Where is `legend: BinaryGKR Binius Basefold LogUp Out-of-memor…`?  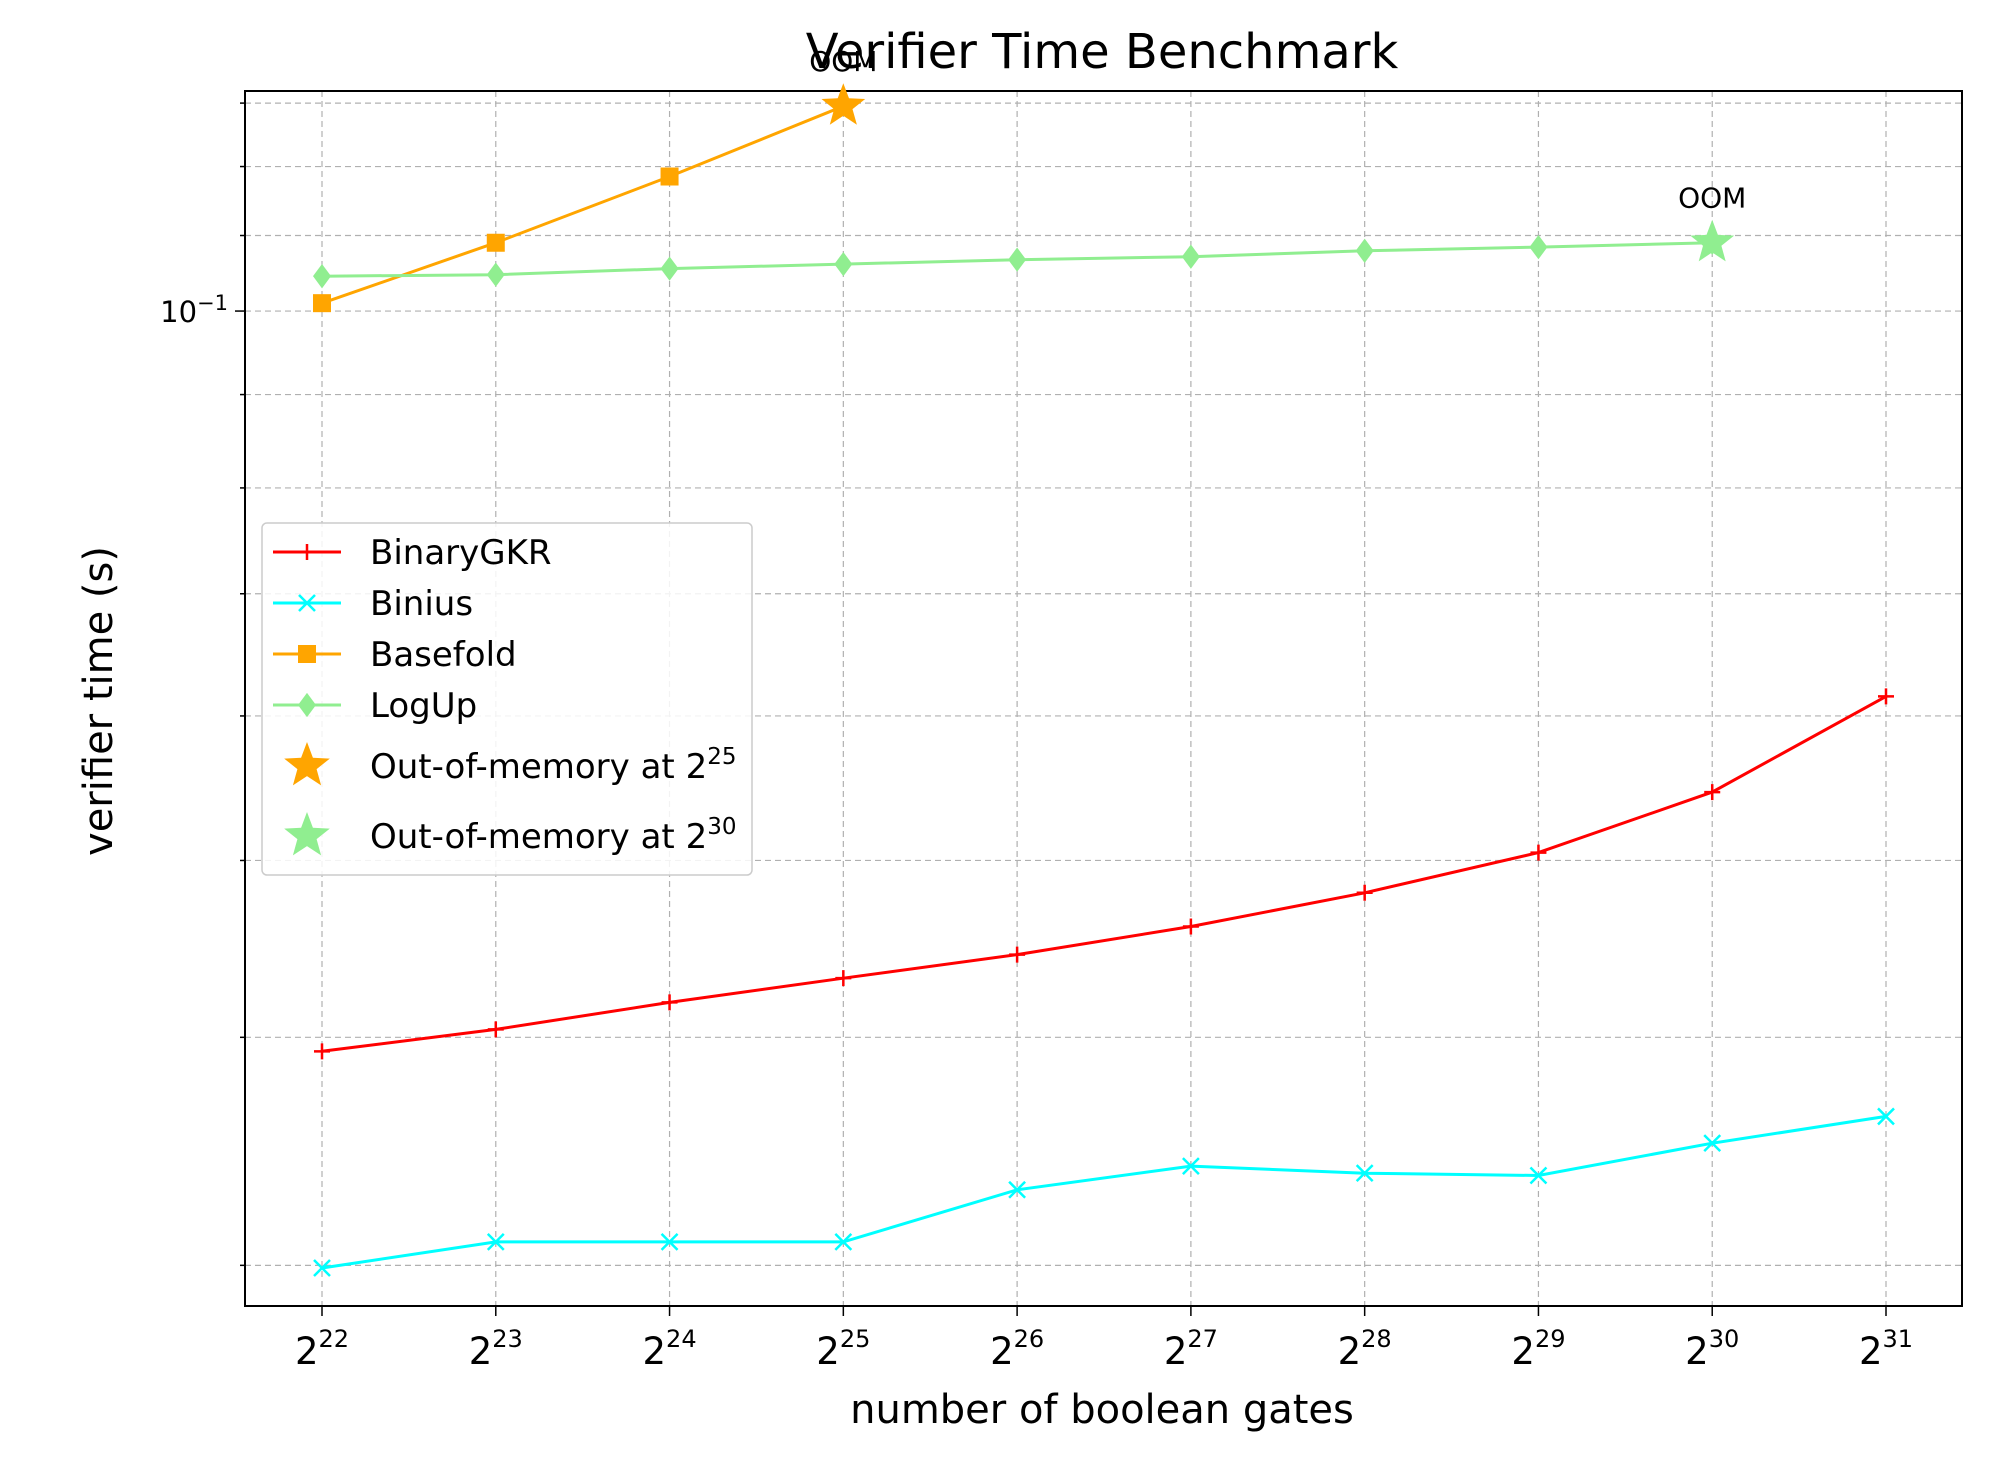
legend: BinaryGKR Binius Basefold LogUp Out-of-memor… is located at coordinates (507, 699).